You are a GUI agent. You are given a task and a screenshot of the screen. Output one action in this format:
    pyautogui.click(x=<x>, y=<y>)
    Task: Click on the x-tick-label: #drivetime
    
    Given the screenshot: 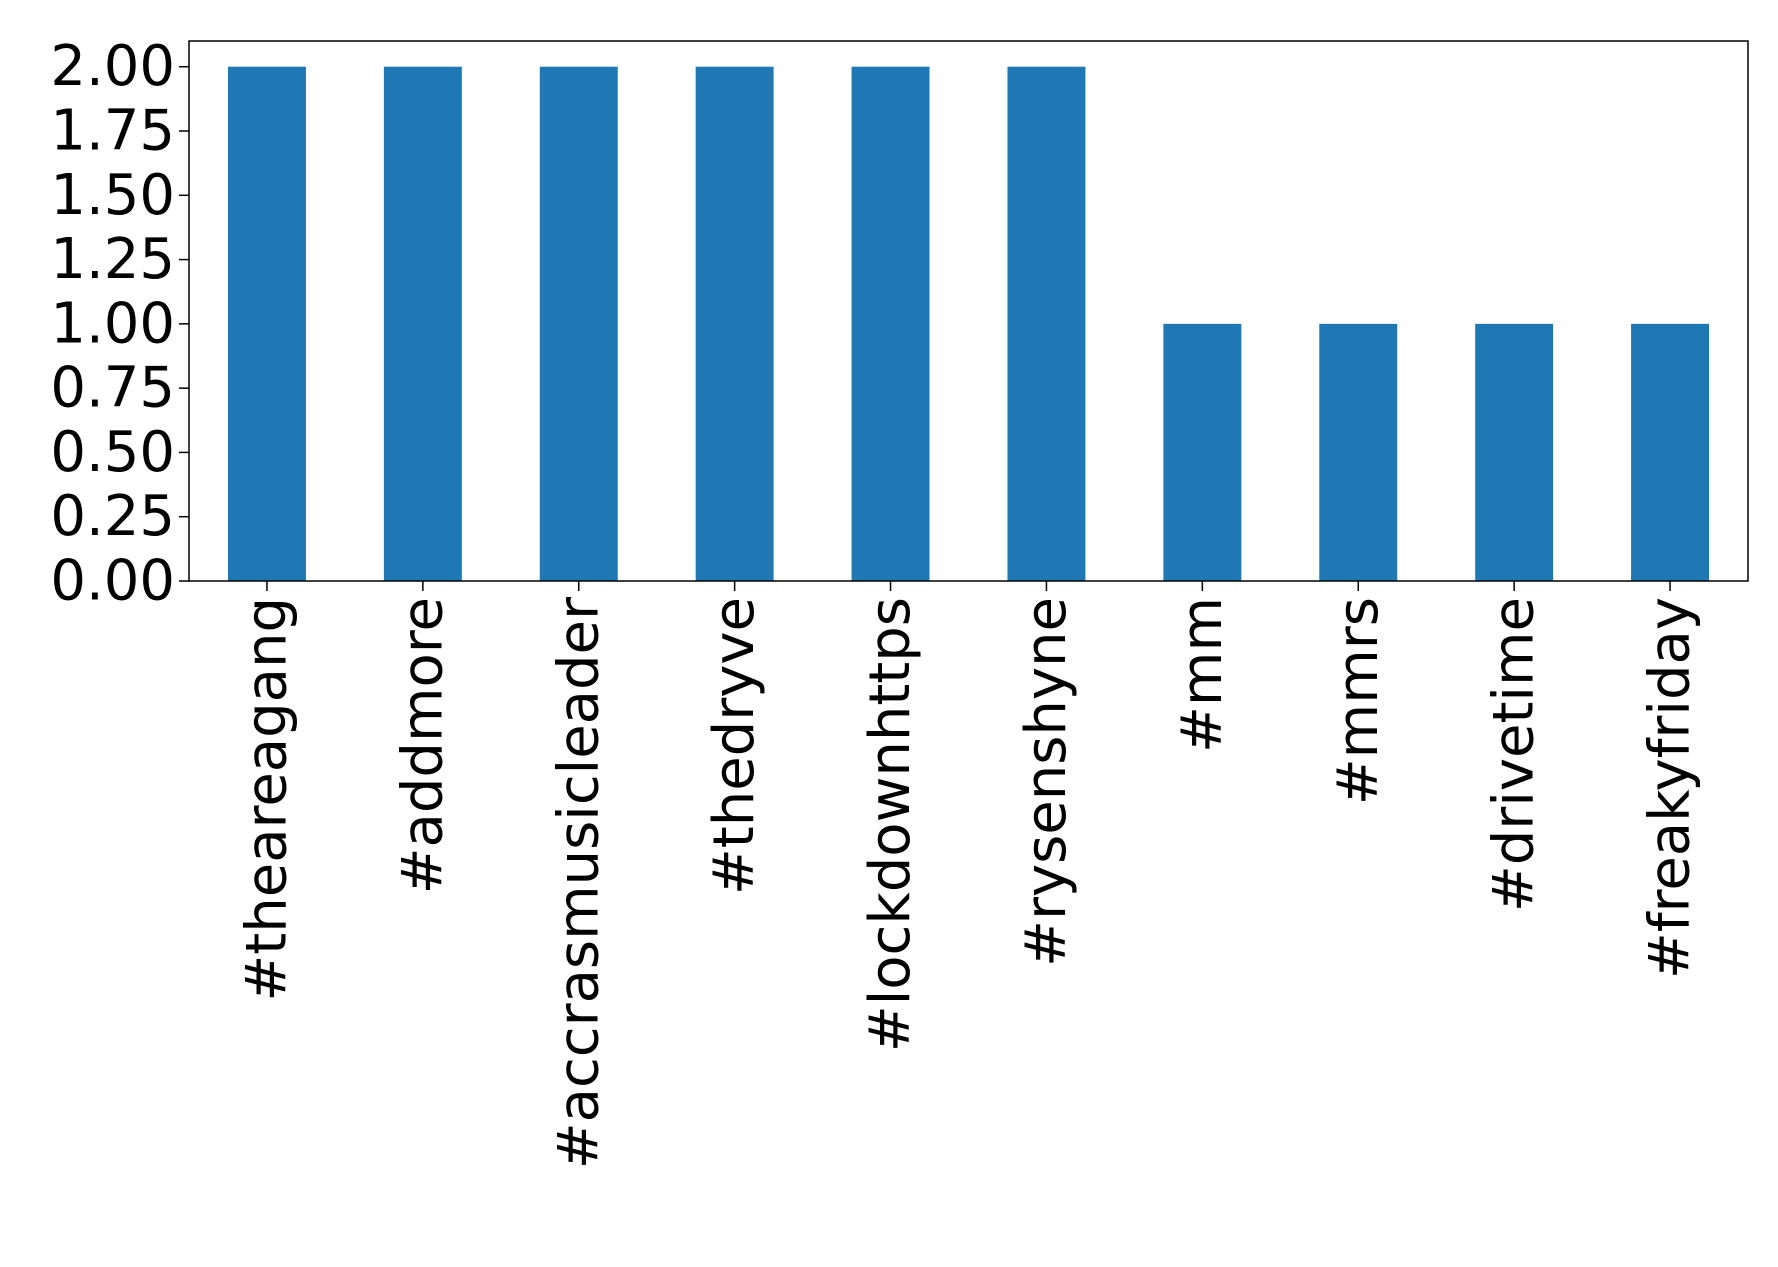 What is the action you would take?
    pyautogui.click(x=1514, y=754)
    